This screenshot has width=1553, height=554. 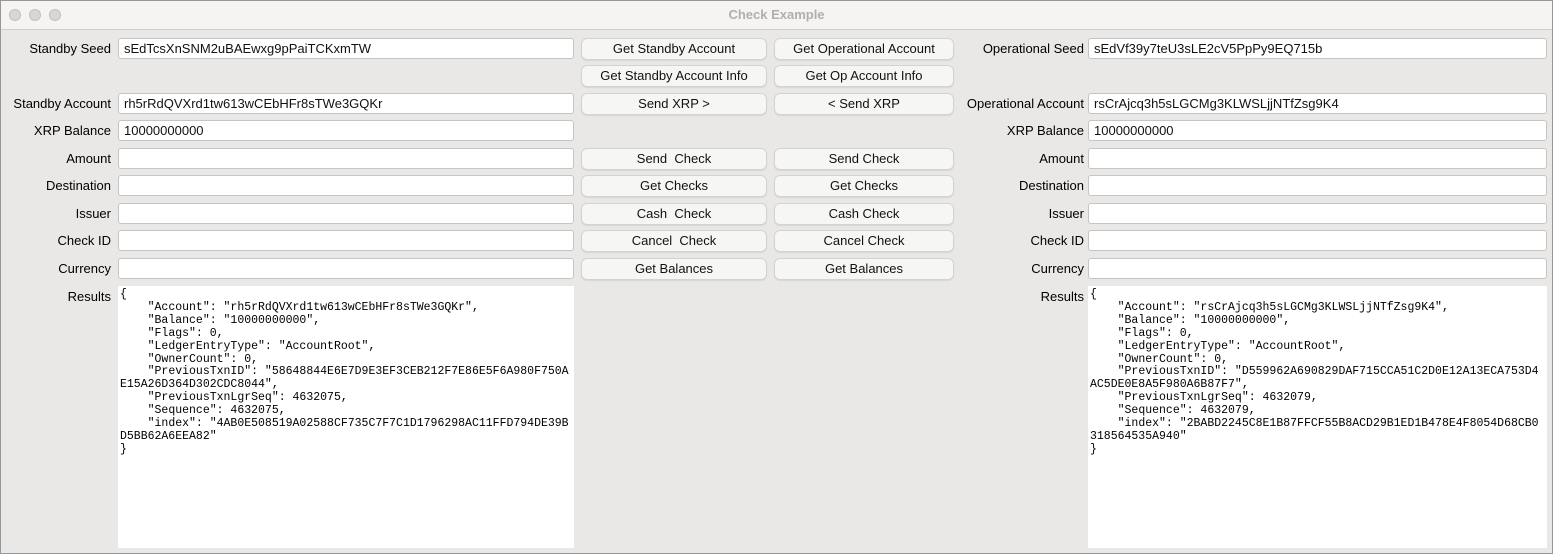 I want to click on standby-destination-label: Destination, so click(x=78, y=185).